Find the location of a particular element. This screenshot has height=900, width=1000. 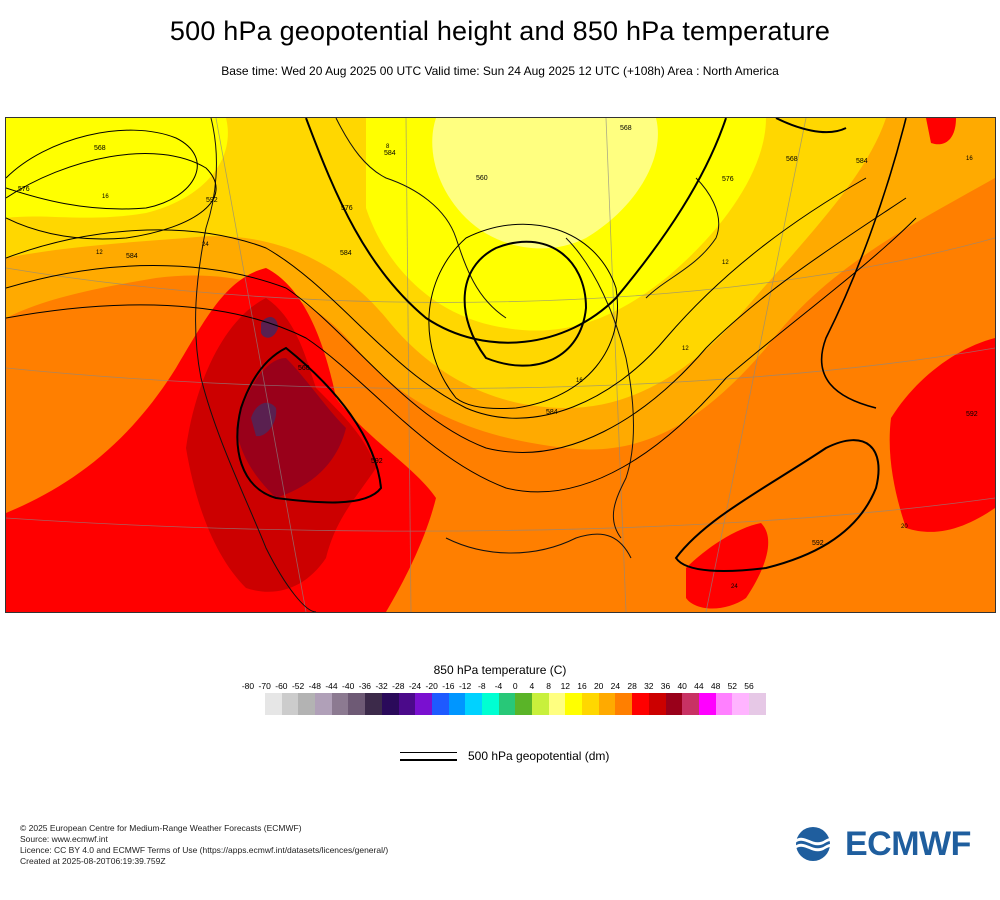

legend-tick-label: -60 is located at coordinates (281, 686).